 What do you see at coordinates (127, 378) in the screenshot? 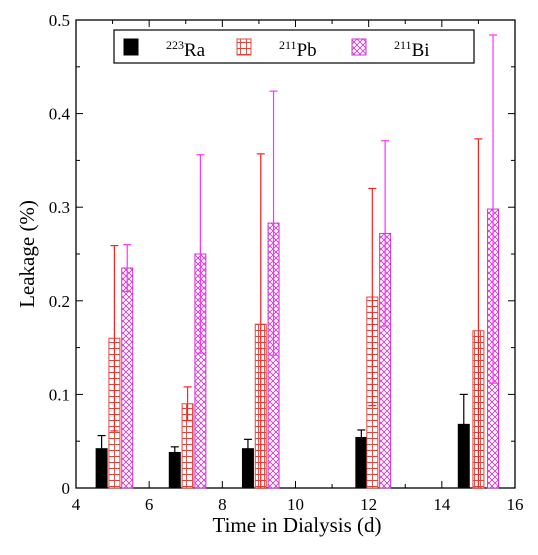
I see `bar-bi` at bounding box center [127, 378].